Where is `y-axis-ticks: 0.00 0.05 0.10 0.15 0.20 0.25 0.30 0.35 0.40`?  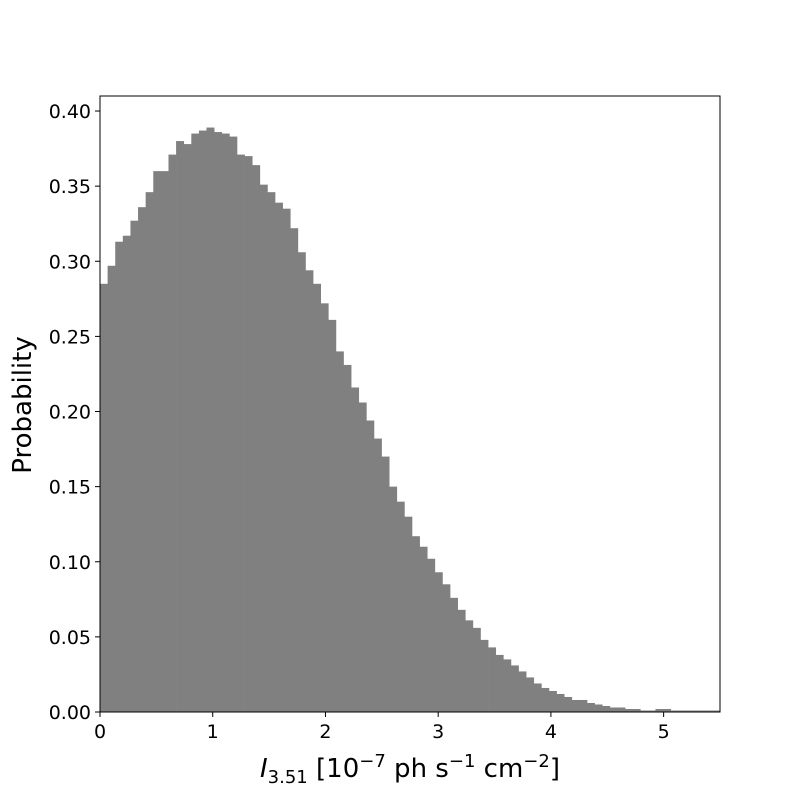 y-axis-ticks: 0.00 0.05 0.10 0.15 0.20 0.25 0.30 0.35 0.40 is located at coordinates (74, 412).